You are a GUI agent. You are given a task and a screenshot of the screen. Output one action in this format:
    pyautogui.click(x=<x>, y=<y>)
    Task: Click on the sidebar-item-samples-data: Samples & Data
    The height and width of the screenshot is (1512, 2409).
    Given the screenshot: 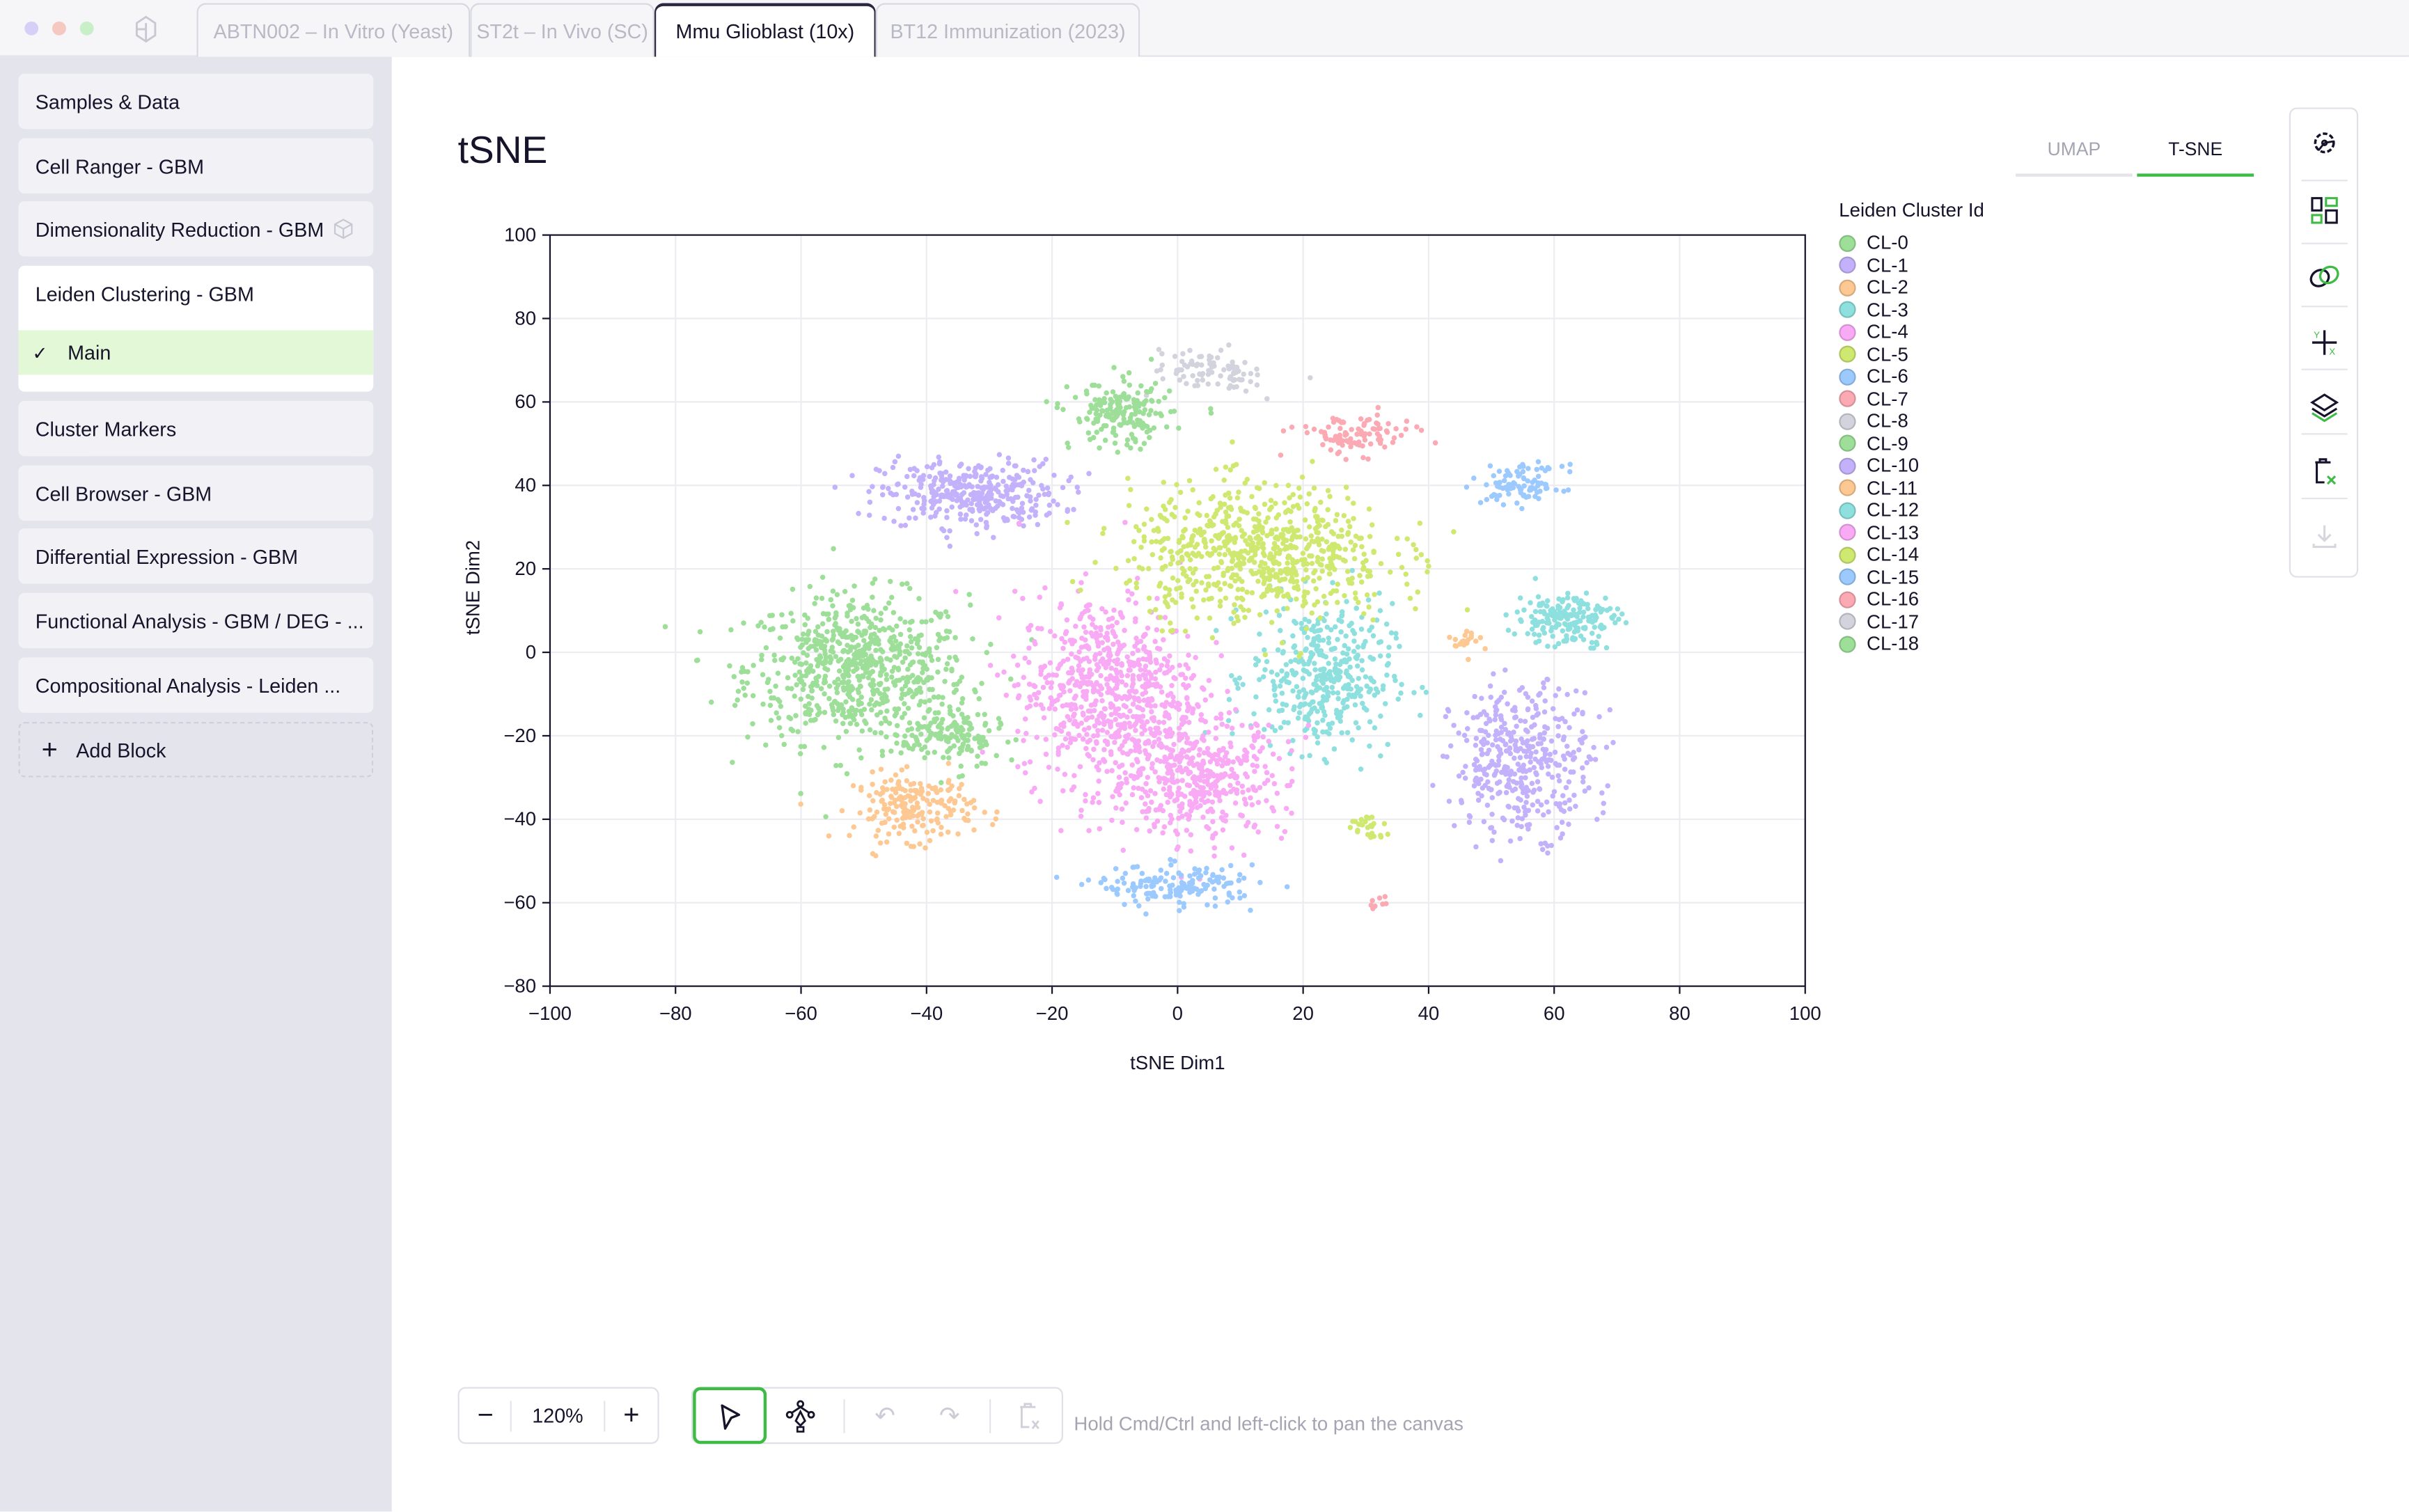 What is the action you would take?
    pyautogui.click(x=196, y=101)
    